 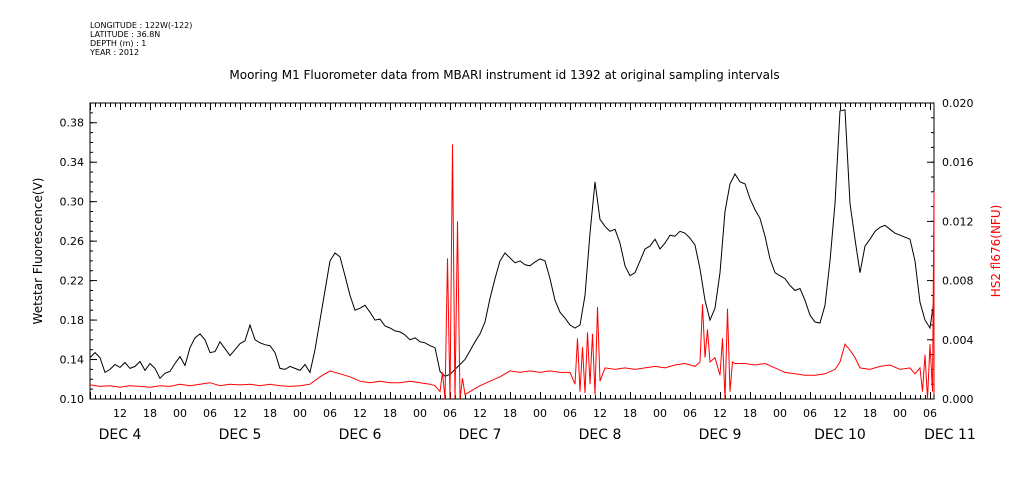 What do you see at coordinates (72, 320) in the screenshot?
I see `y-left-tick-label: 0.18` at bounding box center [72, 320].